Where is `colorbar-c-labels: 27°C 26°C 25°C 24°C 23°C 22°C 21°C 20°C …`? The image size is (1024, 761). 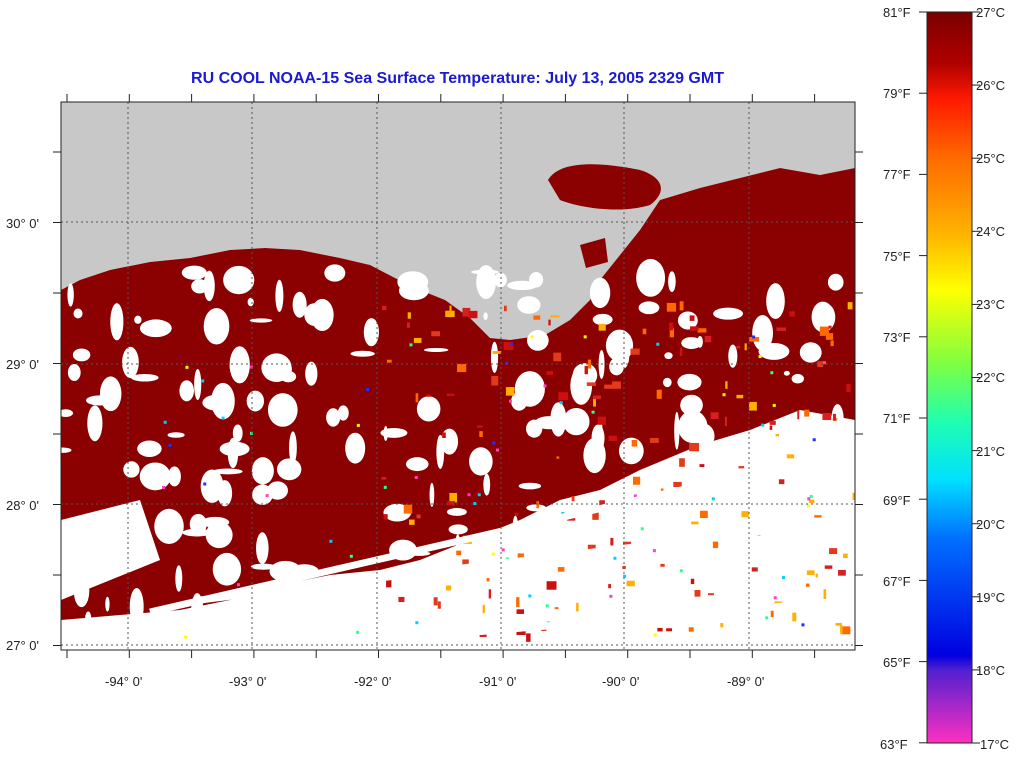
colorbar-c-labels: 27°C 26°C 25°C 24°C 23°C 22°C 21°C 20°C … is located at coordinates (992, 378).